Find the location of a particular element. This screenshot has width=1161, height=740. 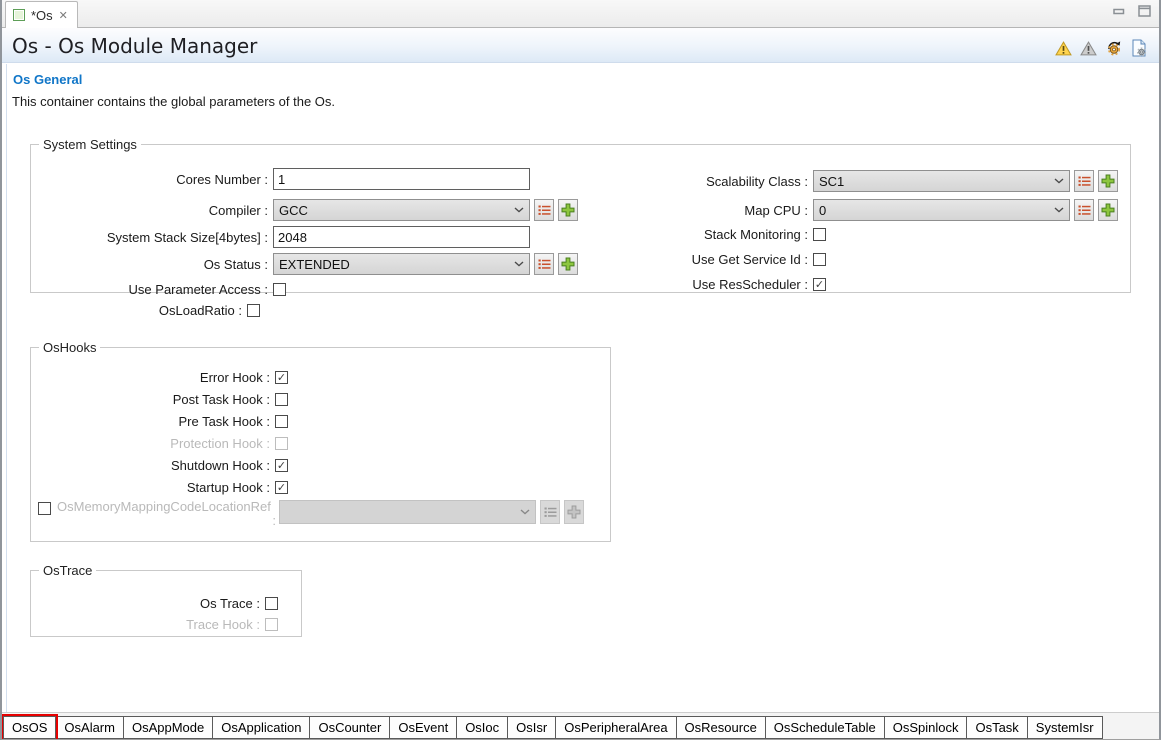

use-get-service-id-checkbox is located at coordinates (819, 259).